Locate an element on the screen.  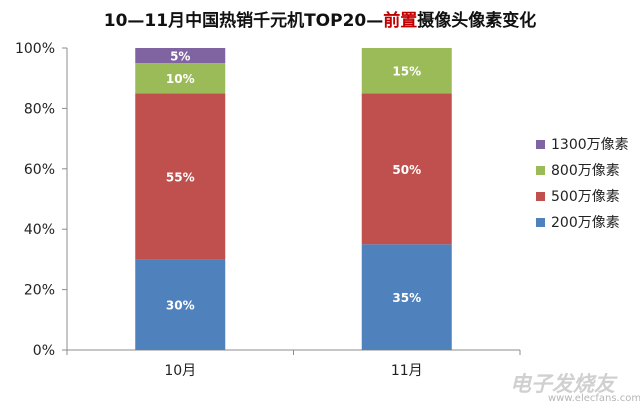
legend-label: 200万像素 is located at coordinates (585, 223).